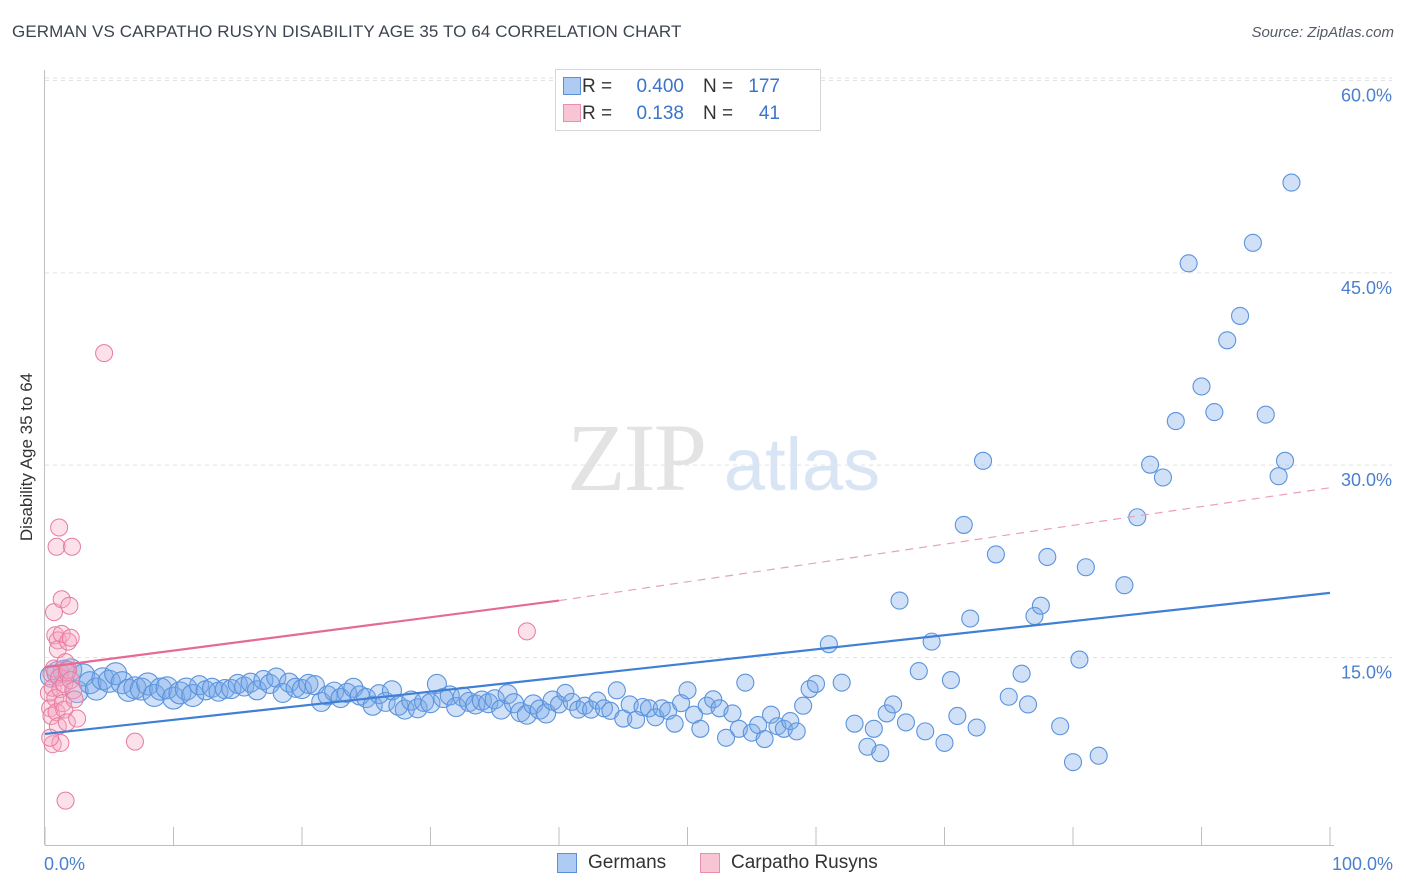 Image resolution: width=1406 pixels, height=892 pixels. I want to click on legend-row-carpatho-rusyns: R = 0.138 N = 41, so click(671, 114).